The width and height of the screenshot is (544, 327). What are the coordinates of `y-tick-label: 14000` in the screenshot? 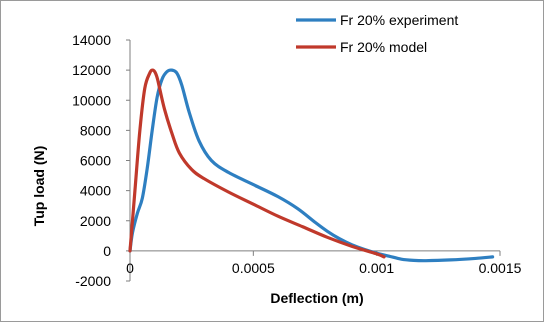 It's located at (91, 40).